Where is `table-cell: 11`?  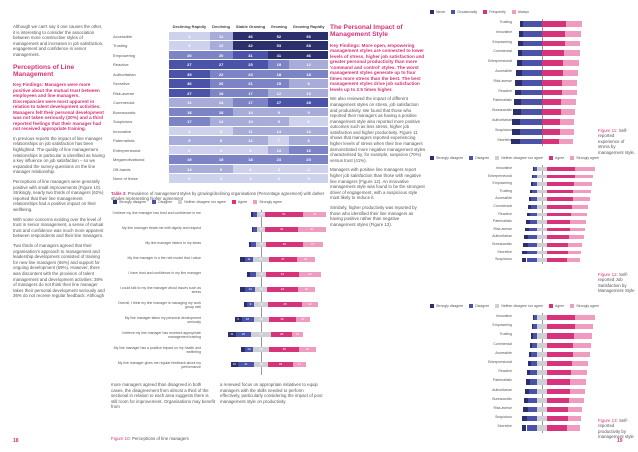
table-cell: 11 is located at coordinates (221, 36).